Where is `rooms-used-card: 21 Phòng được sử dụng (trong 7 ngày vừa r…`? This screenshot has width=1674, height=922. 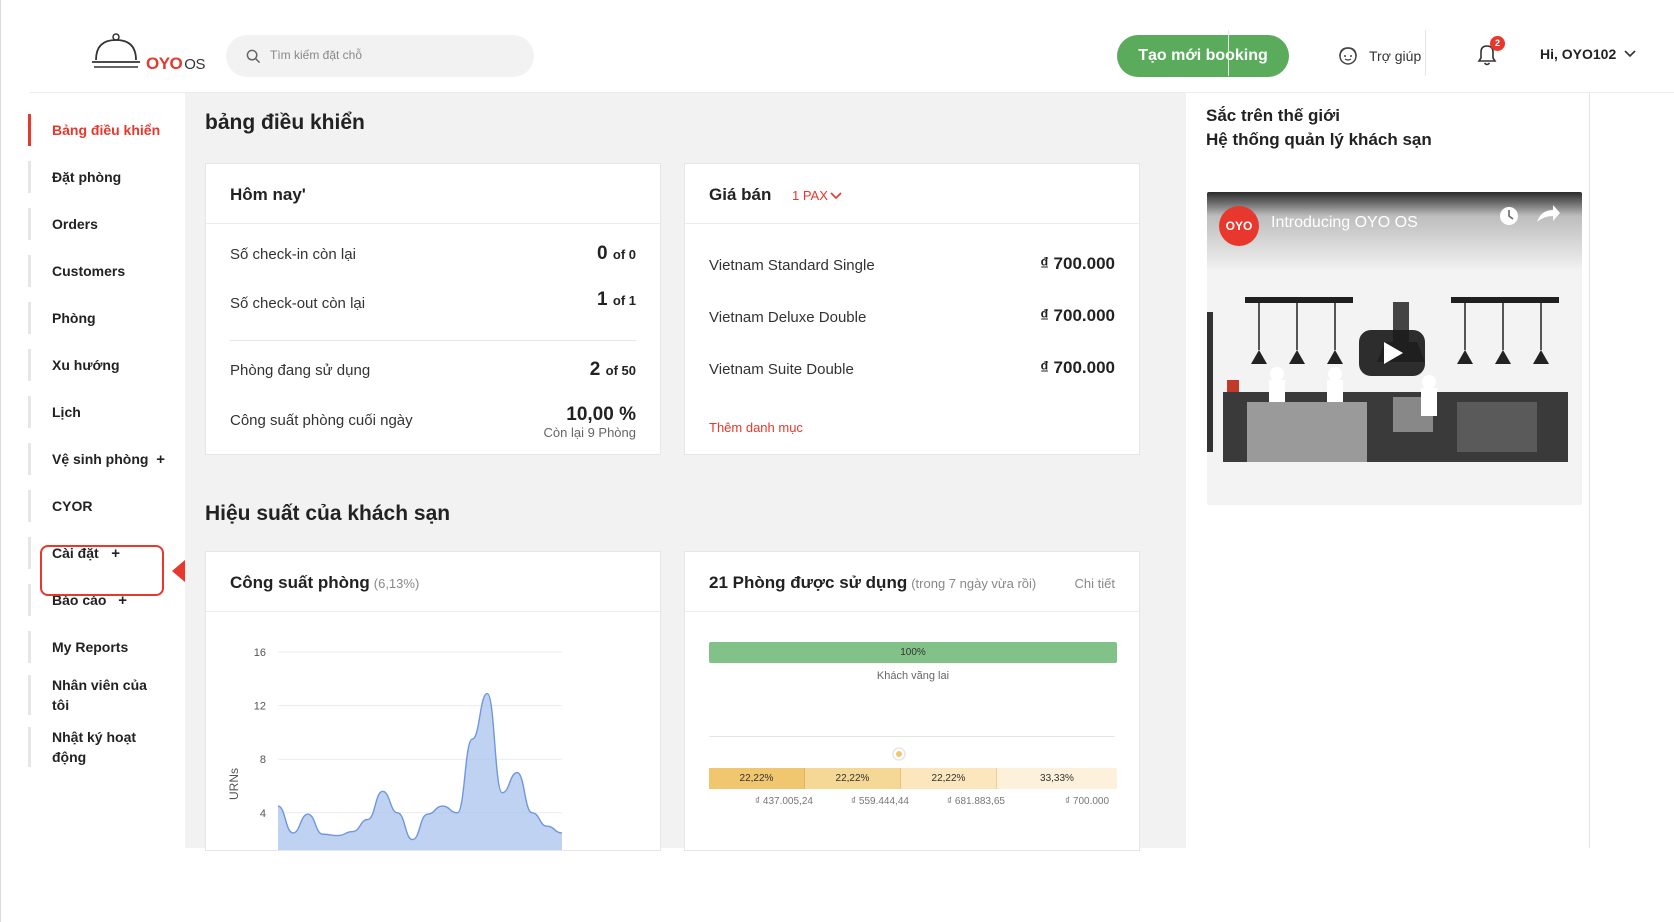
rooms-used-card: 21 Phòng được sử dụng (trong 7 ngày vừa r… is located at coordinates (912, 701).